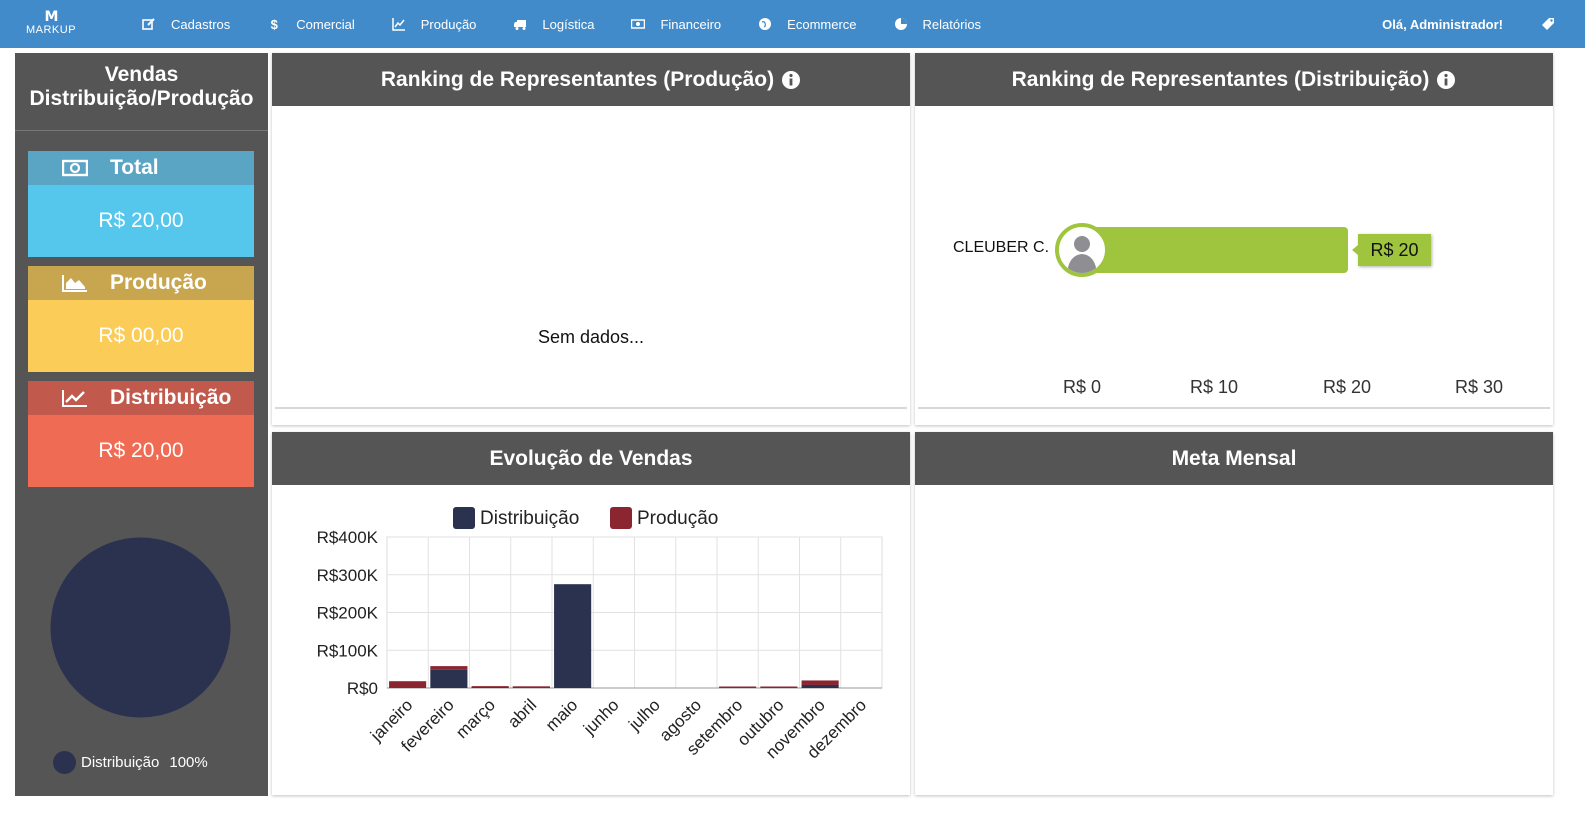 Image resolution: width=1585 pixels, height=833 pixels. What do you see at coordinates (475, 718) in the screenshot?
I see `x-tick-label: março` at bounding box center [475, 718].